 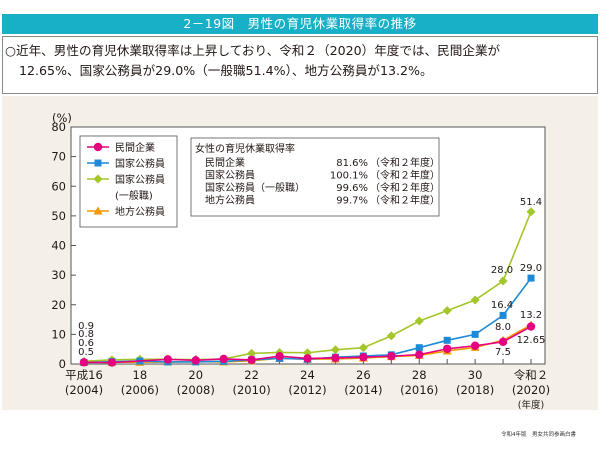 I want to click on female-rate-label: 国家公務員, so click(x=230, y=175).